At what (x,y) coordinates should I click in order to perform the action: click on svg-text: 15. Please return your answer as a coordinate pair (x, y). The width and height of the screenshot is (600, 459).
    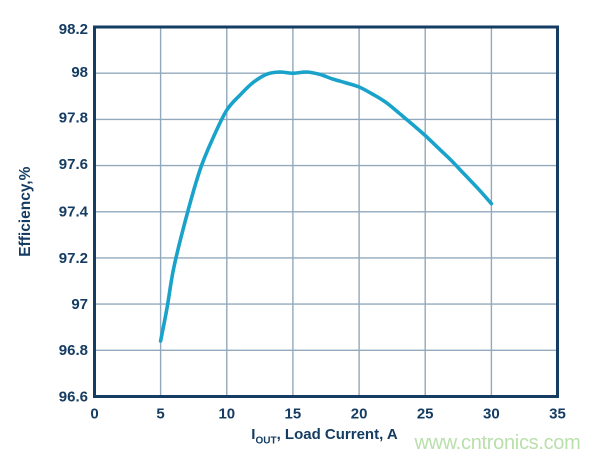
    Looking at the image, I should click on (293, 413).